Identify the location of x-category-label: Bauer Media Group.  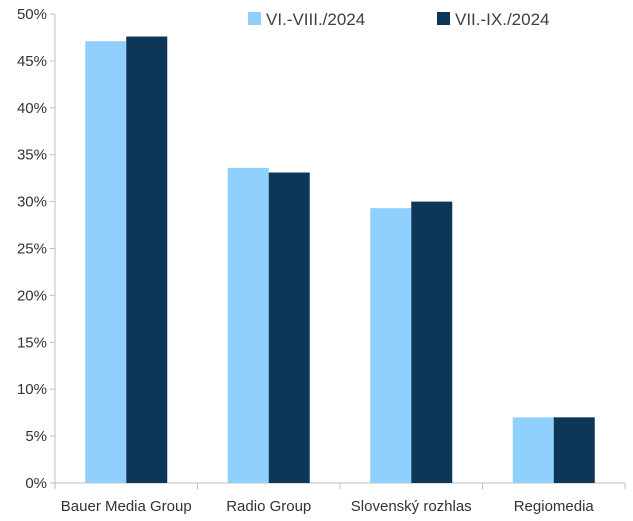
(126, 506).